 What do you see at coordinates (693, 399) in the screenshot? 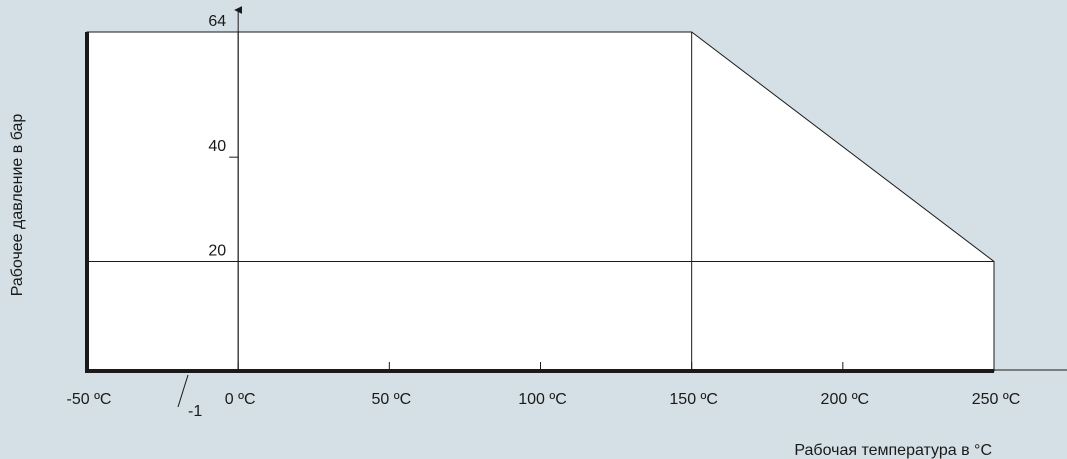
I see `x-tick-label-4: 150 ºC` at bounding box center [693, 399].